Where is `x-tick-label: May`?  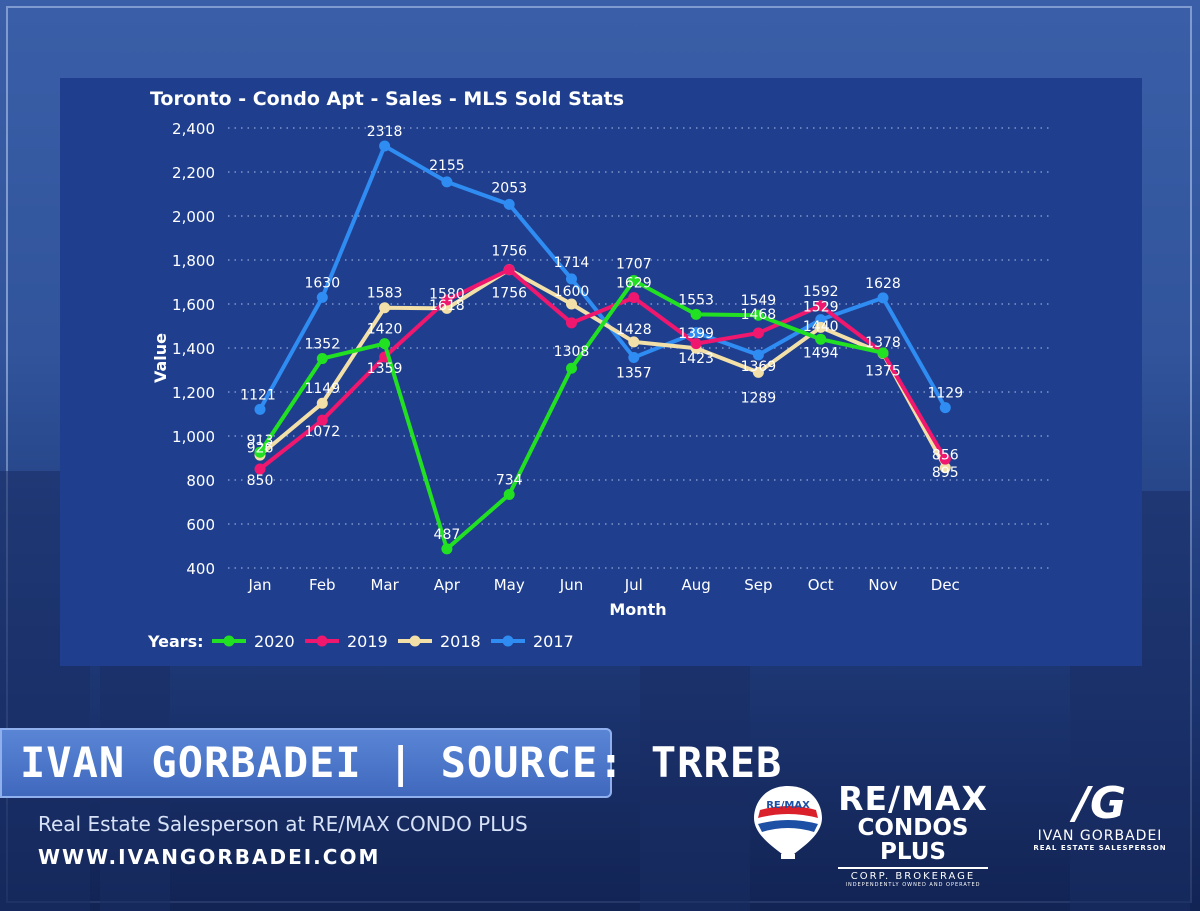
x-tick-label: May is located at coordinates (509, 585).